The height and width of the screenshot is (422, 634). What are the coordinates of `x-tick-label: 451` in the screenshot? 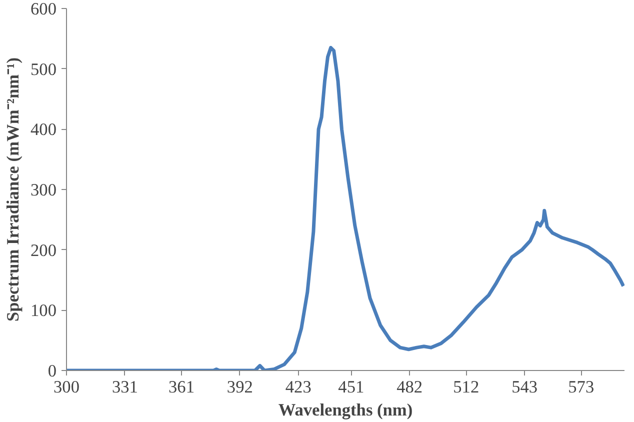 It's located at (351, 387).